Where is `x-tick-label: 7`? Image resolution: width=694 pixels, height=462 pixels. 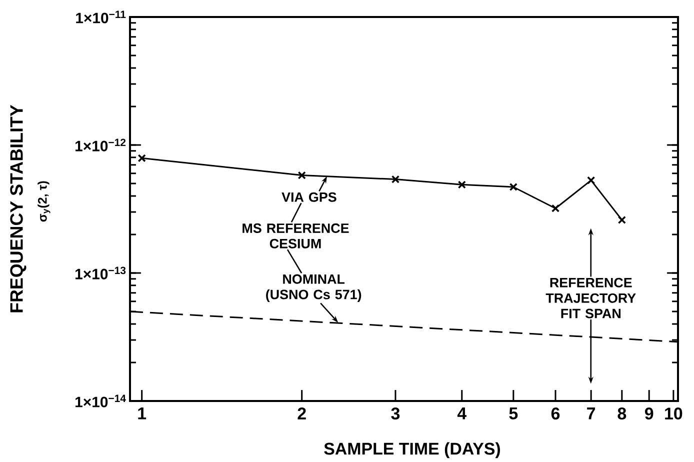
x-tick-label: 7 is located at coordinates (591, 414).